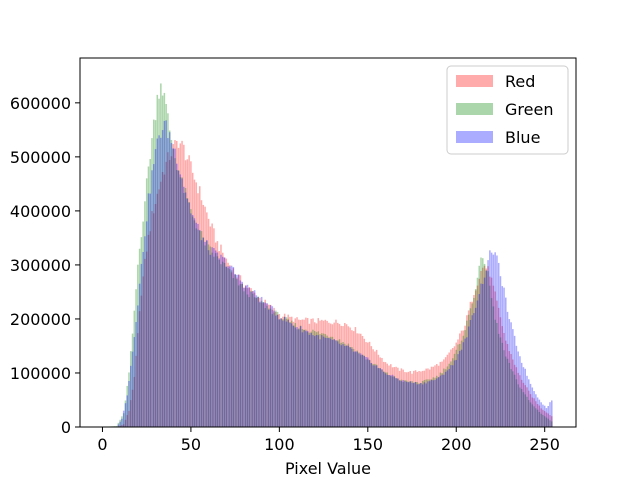  Describe the element at coordinates (328, 468) in the screenshot. I see `x-axis-label: Pixel Value` at that location.